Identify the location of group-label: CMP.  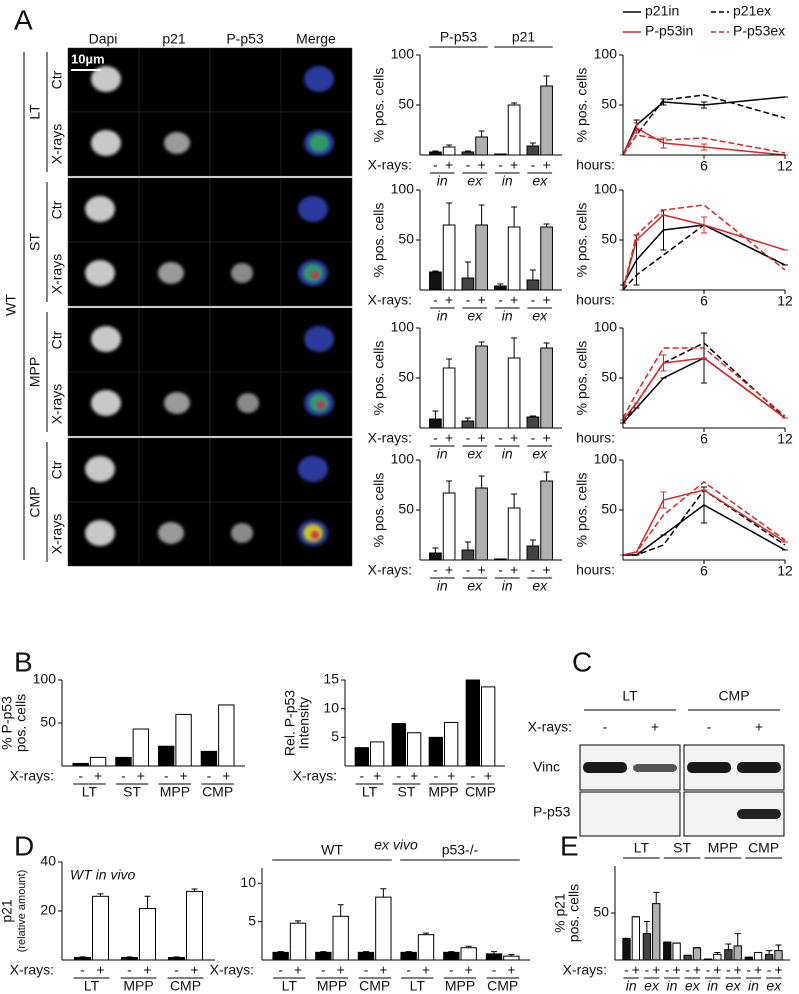
(763, 848).